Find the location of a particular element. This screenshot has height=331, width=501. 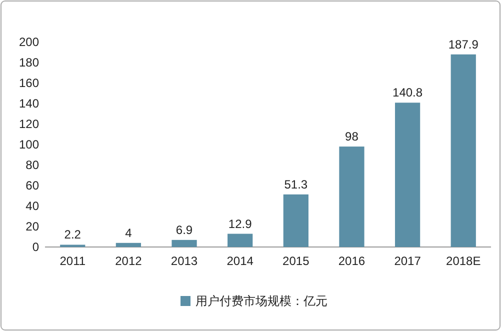

y-tick-label: 140 is located at coordinates (29, 103).